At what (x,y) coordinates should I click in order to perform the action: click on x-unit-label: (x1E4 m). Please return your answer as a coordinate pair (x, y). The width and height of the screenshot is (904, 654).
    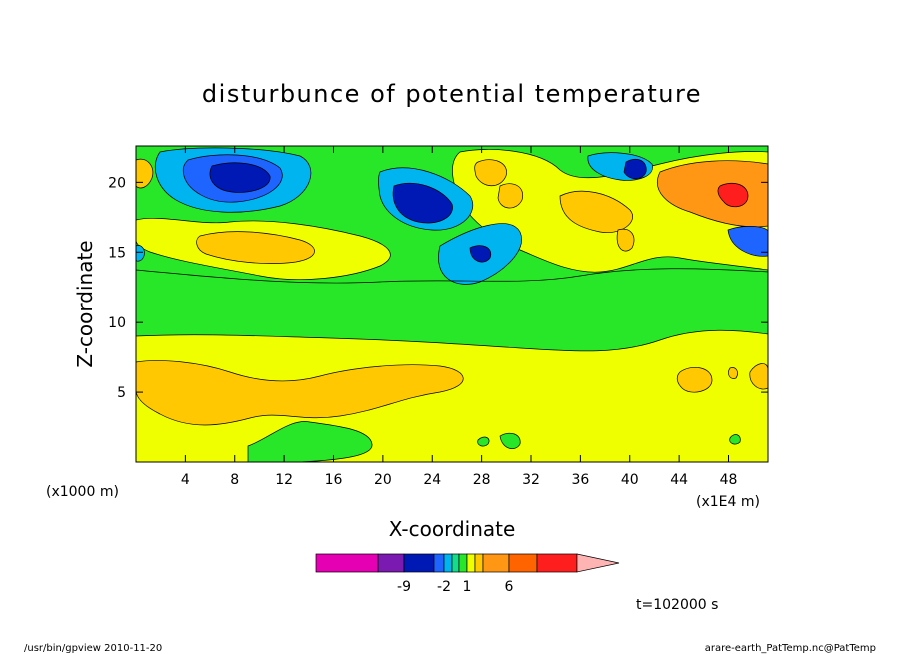
    Looking at the image, I should click on (728, 502).